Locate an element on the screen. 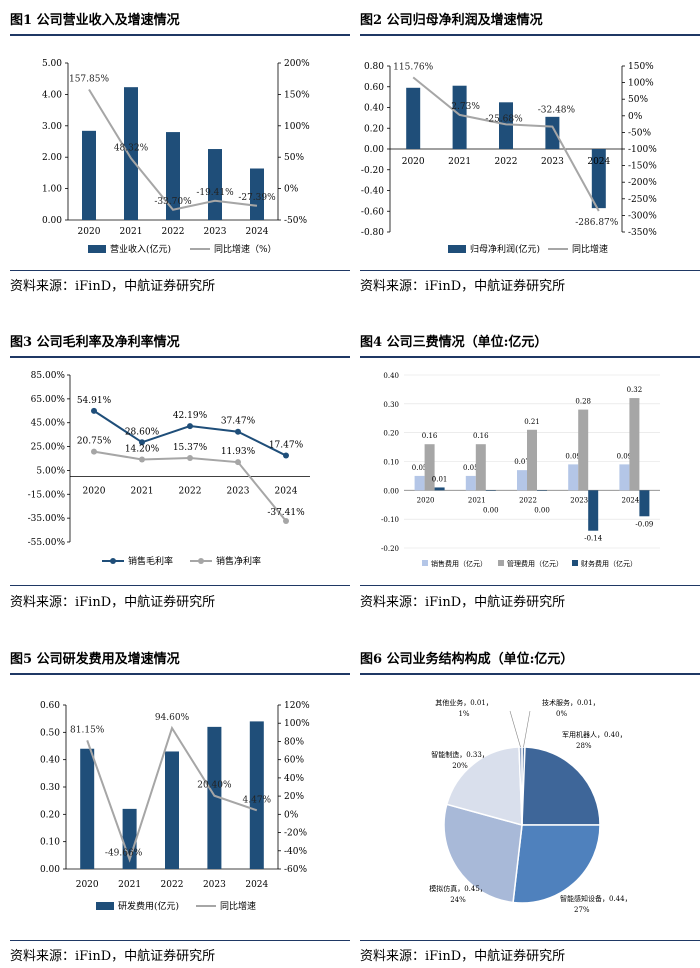 This screenshot has width=700, height=968. figure-4-source: 资料来源：iFinD，中航证券研究所 is located at coordinates (463, 602).